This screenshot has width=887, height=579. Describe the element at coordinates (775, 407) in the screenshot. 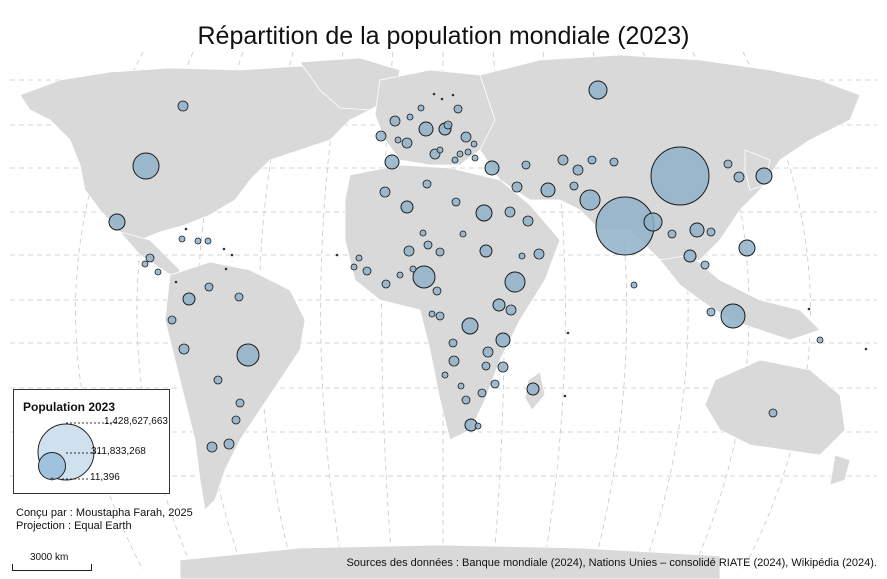

I see `australia-landmass` at that location.